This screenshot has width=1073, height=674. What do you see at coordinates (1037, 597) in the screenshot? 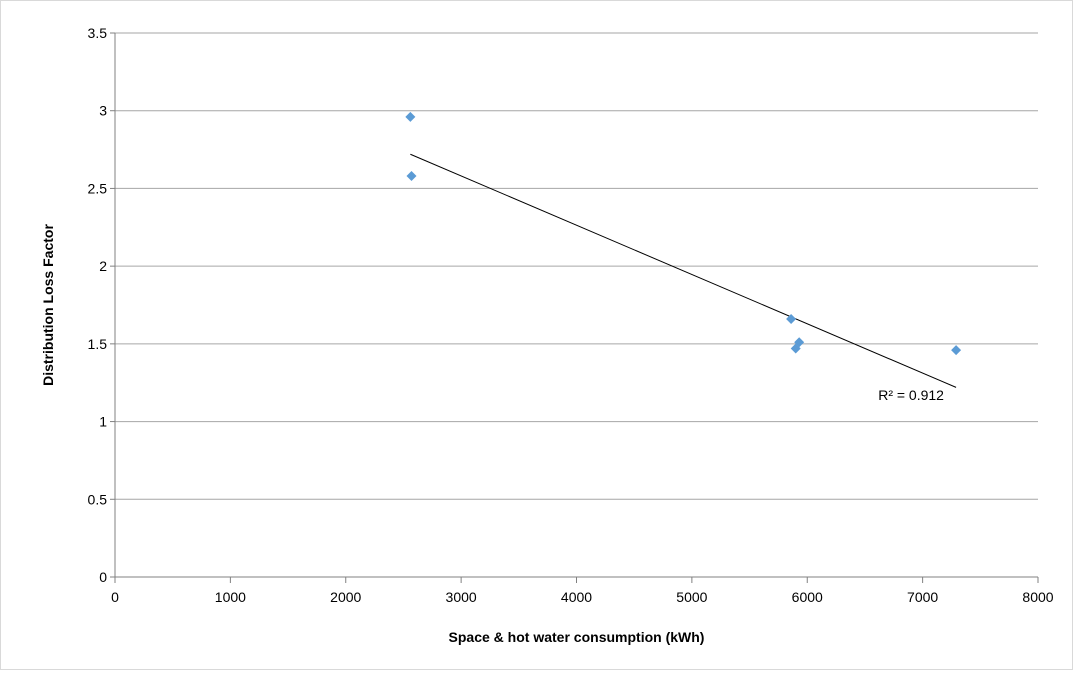
I see `x-tick-label: 8000` at bounding box center [1037, 597].